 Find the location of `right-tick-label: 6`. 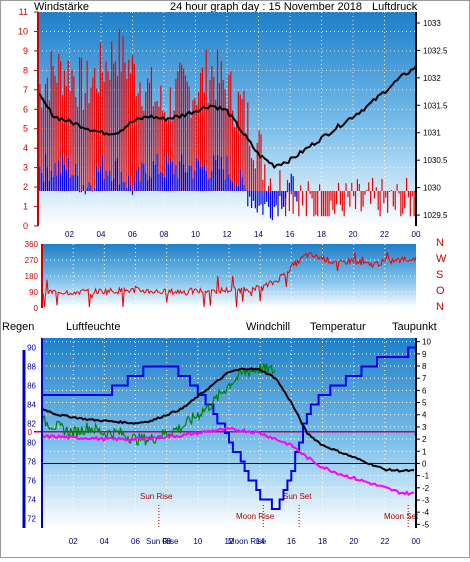

right-tick-label: 6 is located at coordinates (424, 390).